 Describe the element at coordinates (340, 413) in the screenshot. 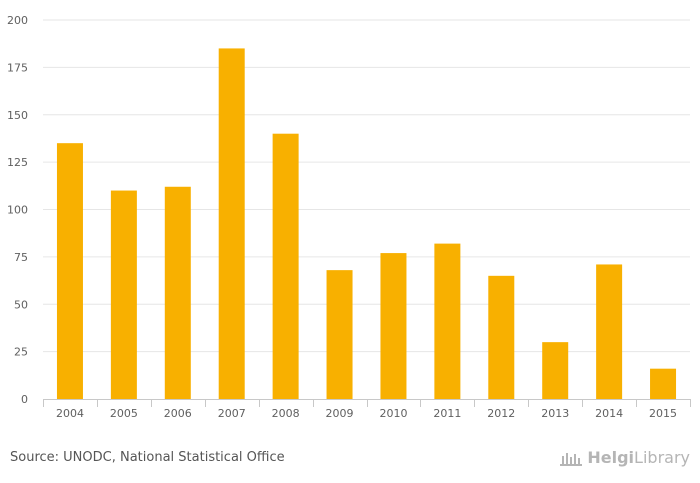

I see `x-tick-label: 2009` at that location.